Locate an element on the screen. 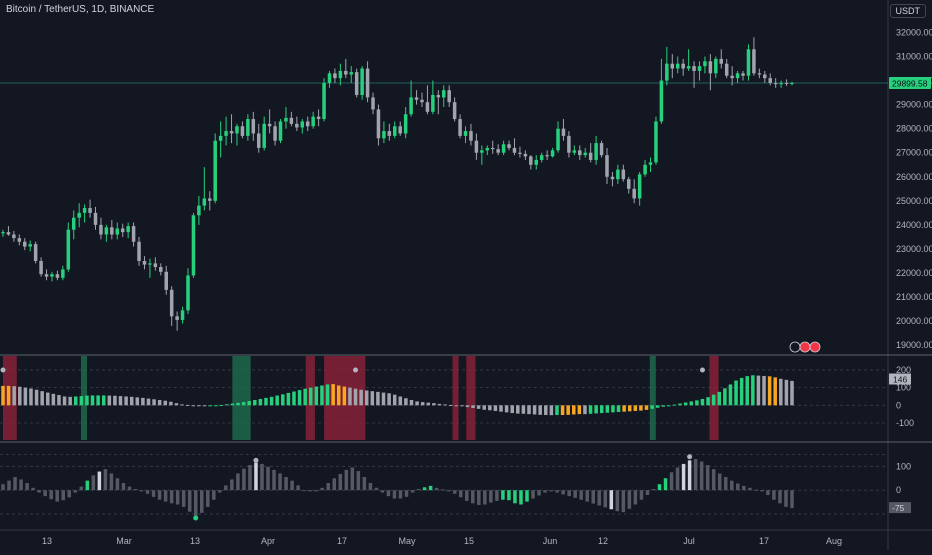 This screenshot has height=555, width=932. currency-label: USDT is located at coordinates (907, 11).